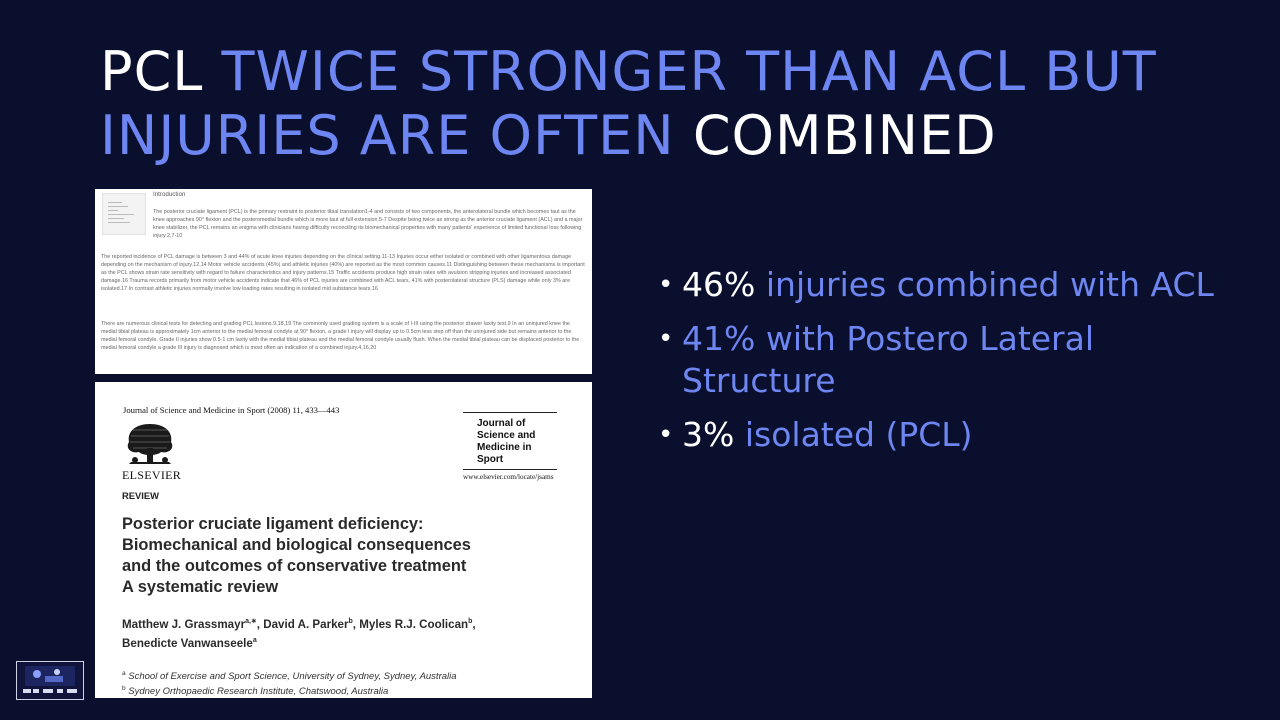 Image resolution: width=1280 pixels, height=720 pixels. Describe the element at coordinates (184, 624) in the screenshot. I see `author-name: Matthew J. Grassmayr` at that location.